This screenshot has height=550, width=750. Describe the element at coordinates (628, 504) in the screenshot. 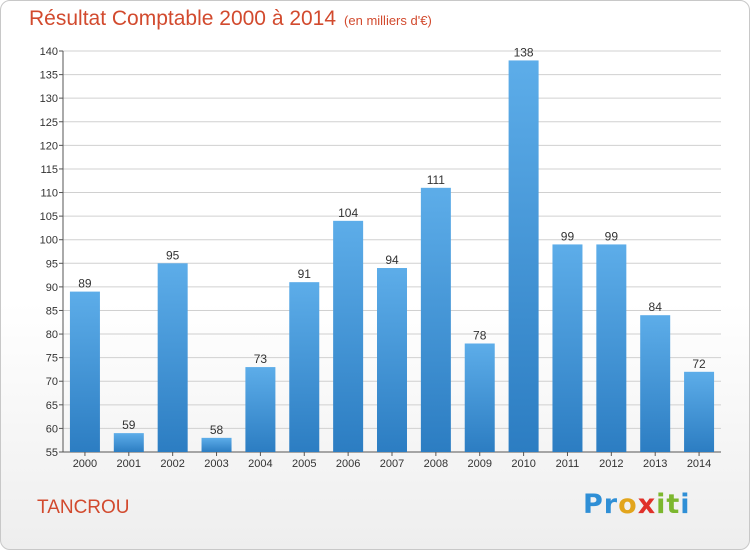

I see `logo-letter: o` at that location.